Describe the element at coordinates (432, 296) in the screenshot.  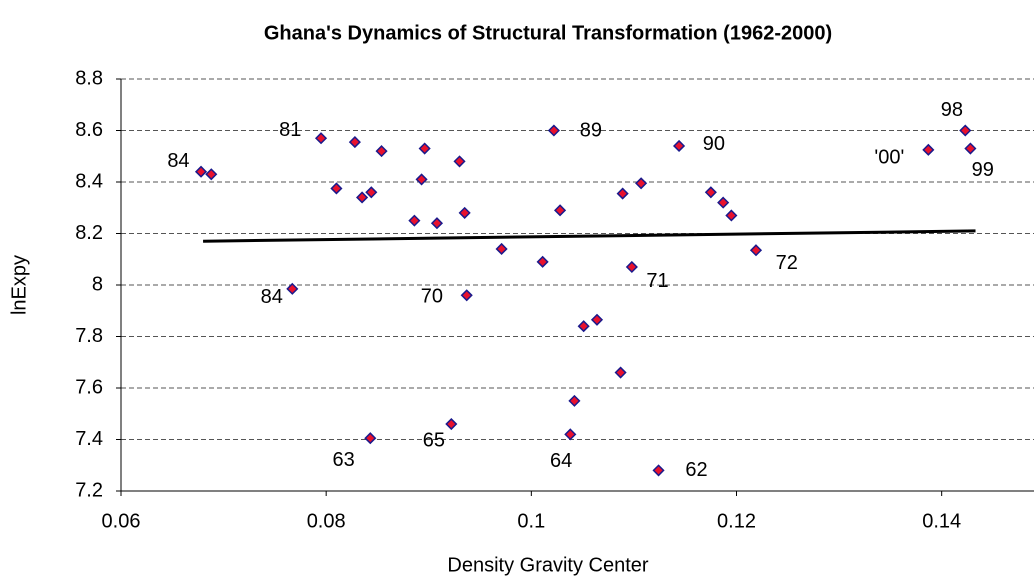
I see `annotation: 70` at that location.